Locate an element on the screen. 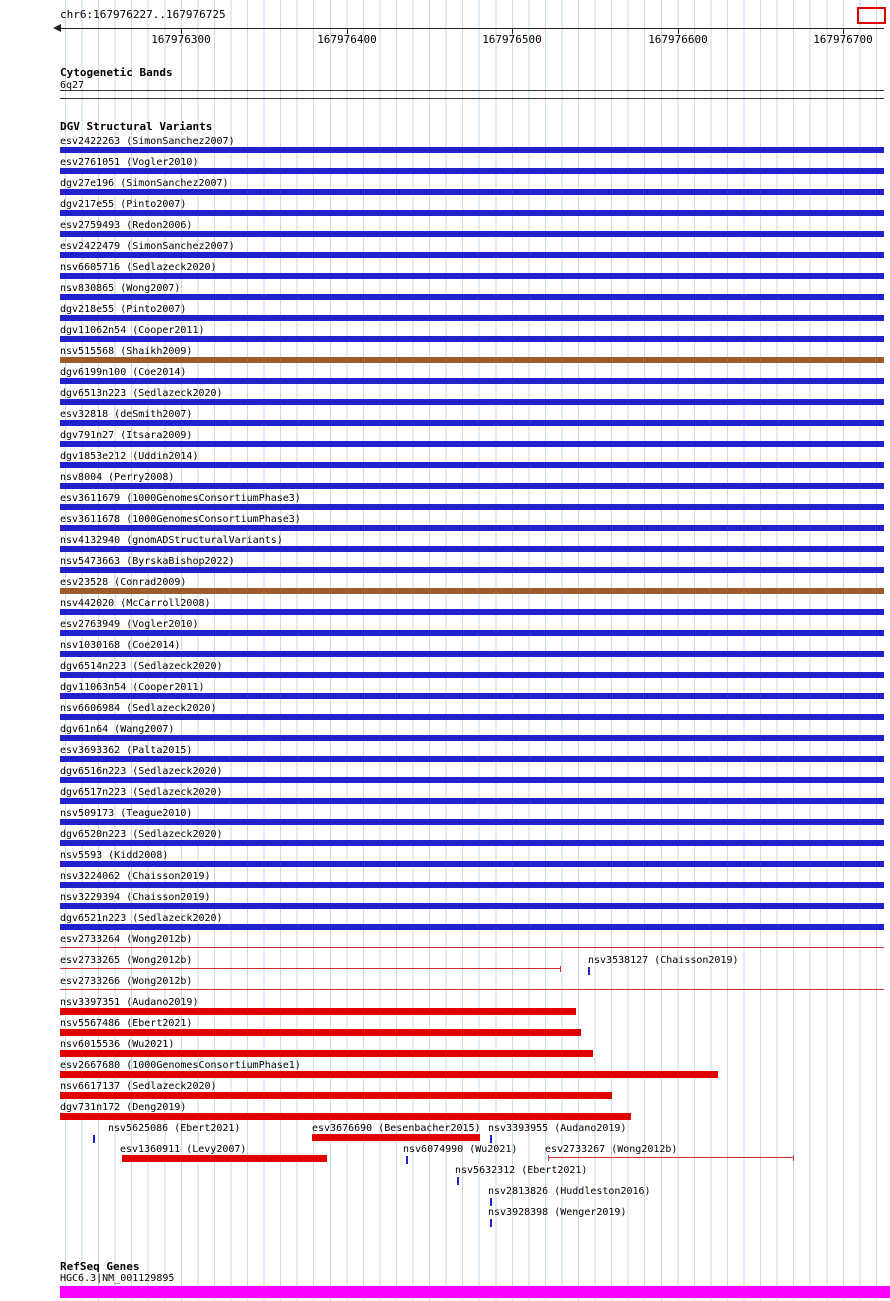 This screenshot has height=1301, width=890. variant-label: dgv27e196 (SimonSanchez2007) is located at coordinates (144, 183).